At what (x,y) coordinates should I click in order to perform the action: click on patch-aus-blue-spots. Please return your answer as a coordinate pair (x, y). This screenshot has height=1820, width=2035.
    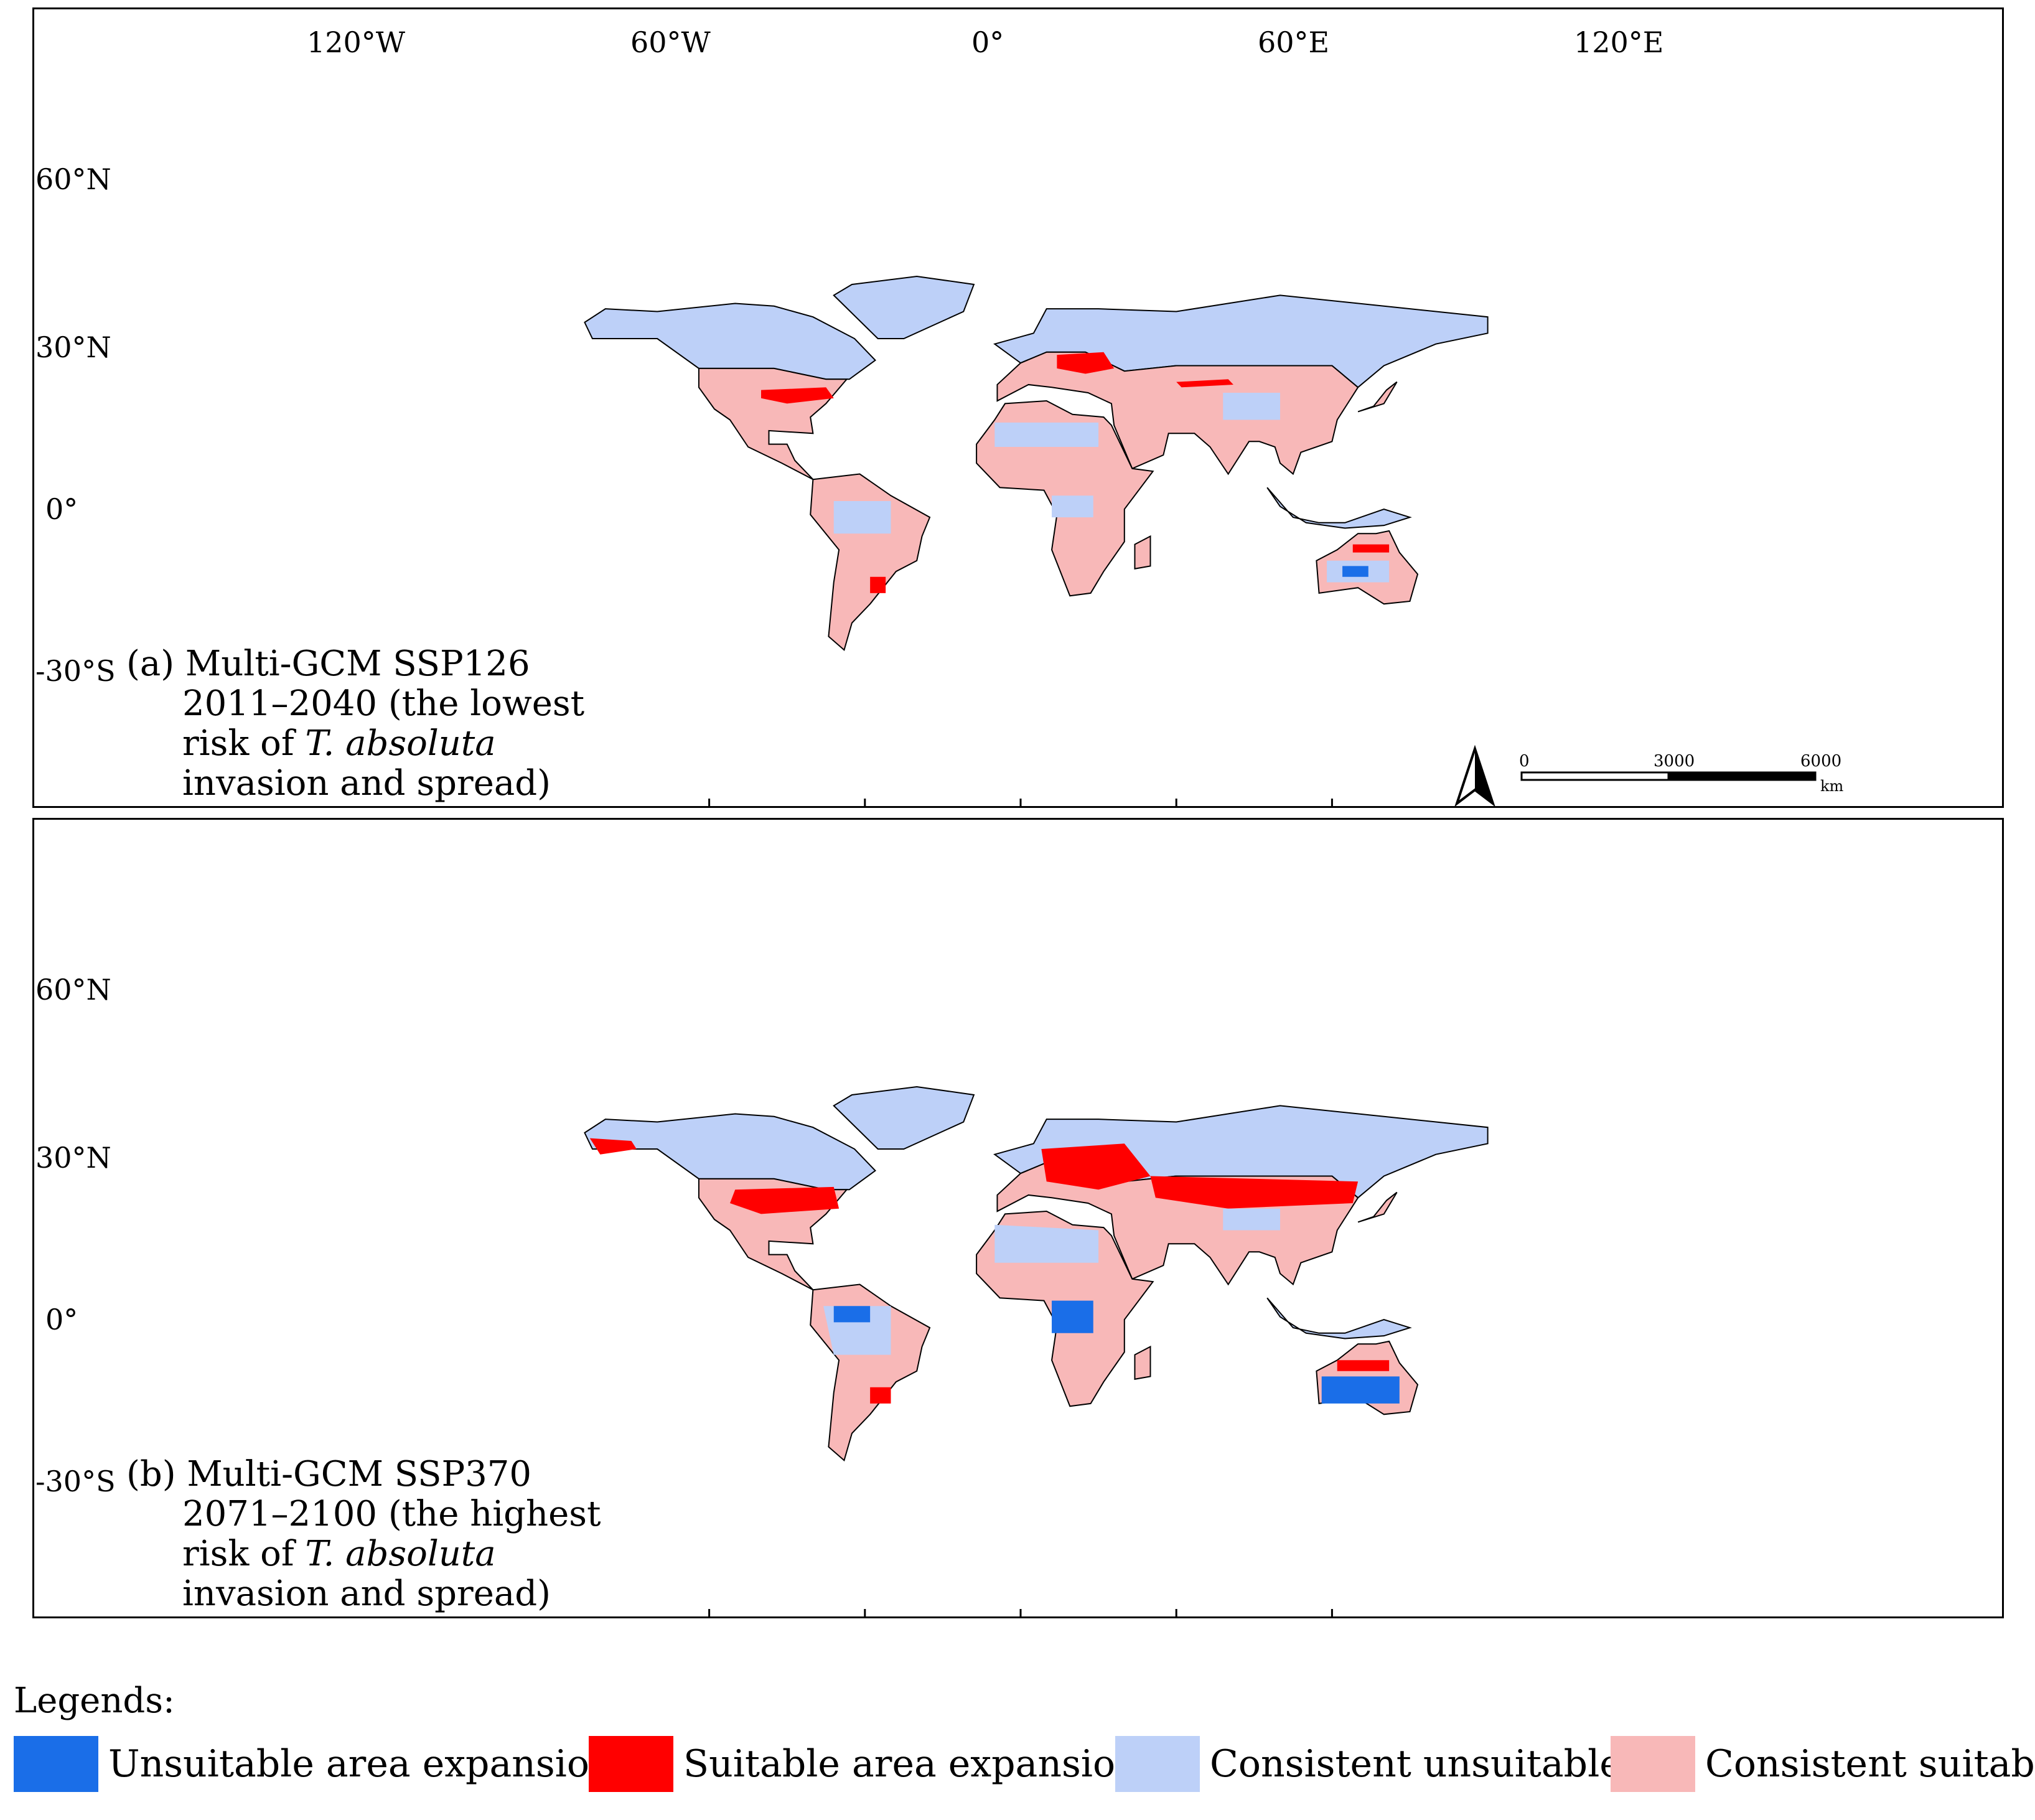
    Looking at the image, I should click on (1355, 571).